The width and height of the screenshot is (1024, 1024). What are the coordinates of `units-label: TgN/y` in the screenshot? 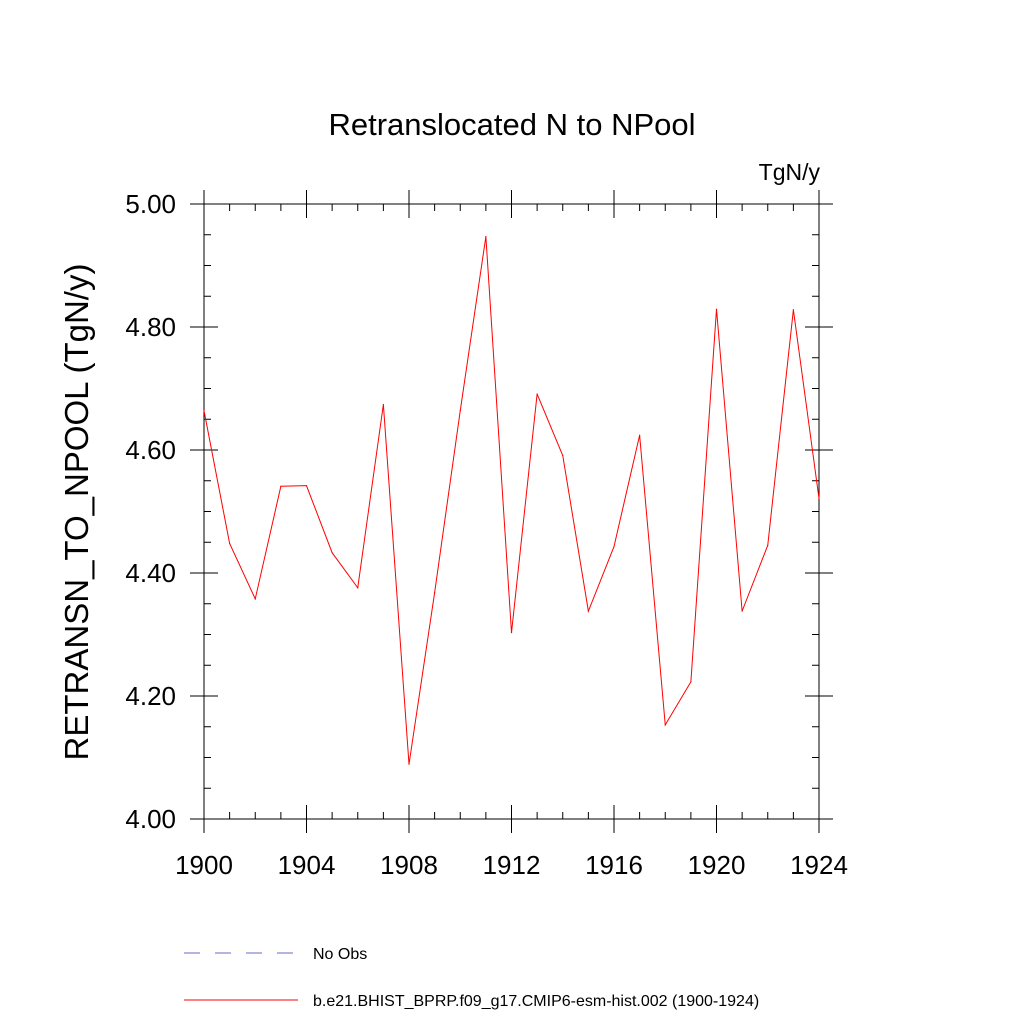 It's located at (790, 172).